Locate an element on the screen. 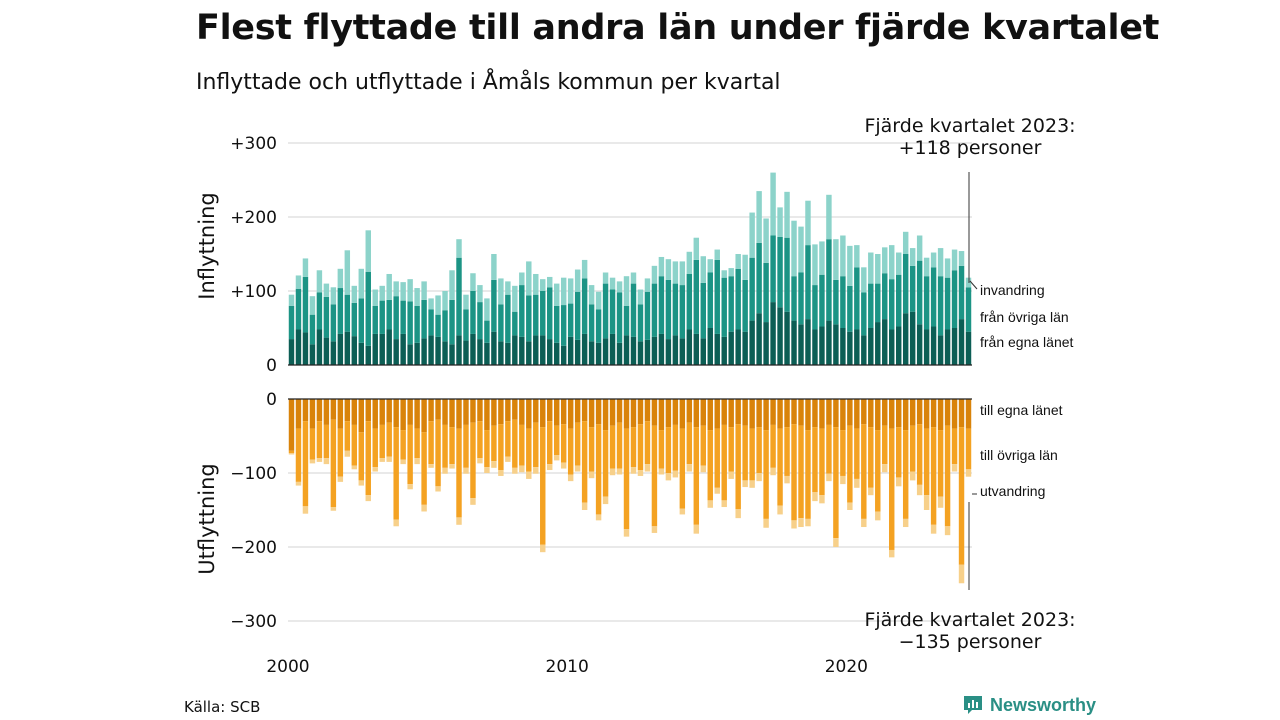  inflow-series-label: invandring is located at coordinates (1012, 290).